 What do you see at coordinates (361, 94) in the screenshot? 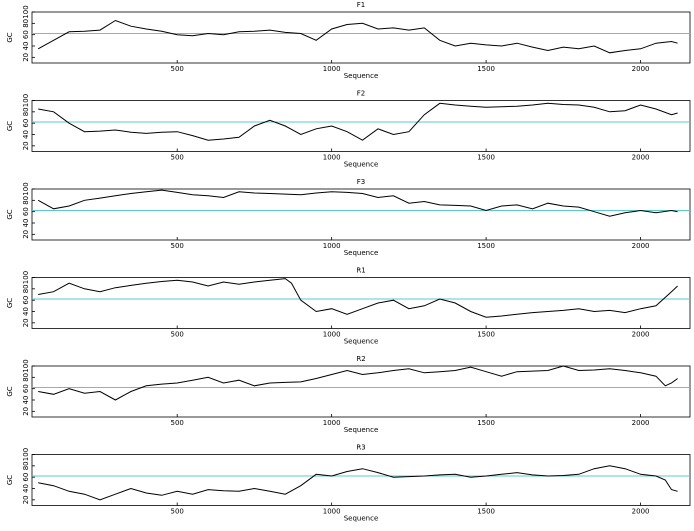
I see `panel-title: F2` at bounding box center [361, 94].